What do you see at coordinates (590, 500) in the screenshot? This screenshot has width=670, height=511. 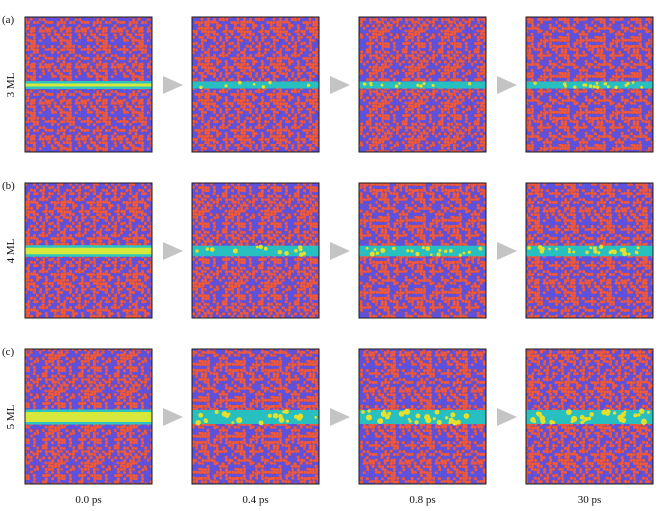 I see `time-label: 30 ps` at bounding box center [590, 500].